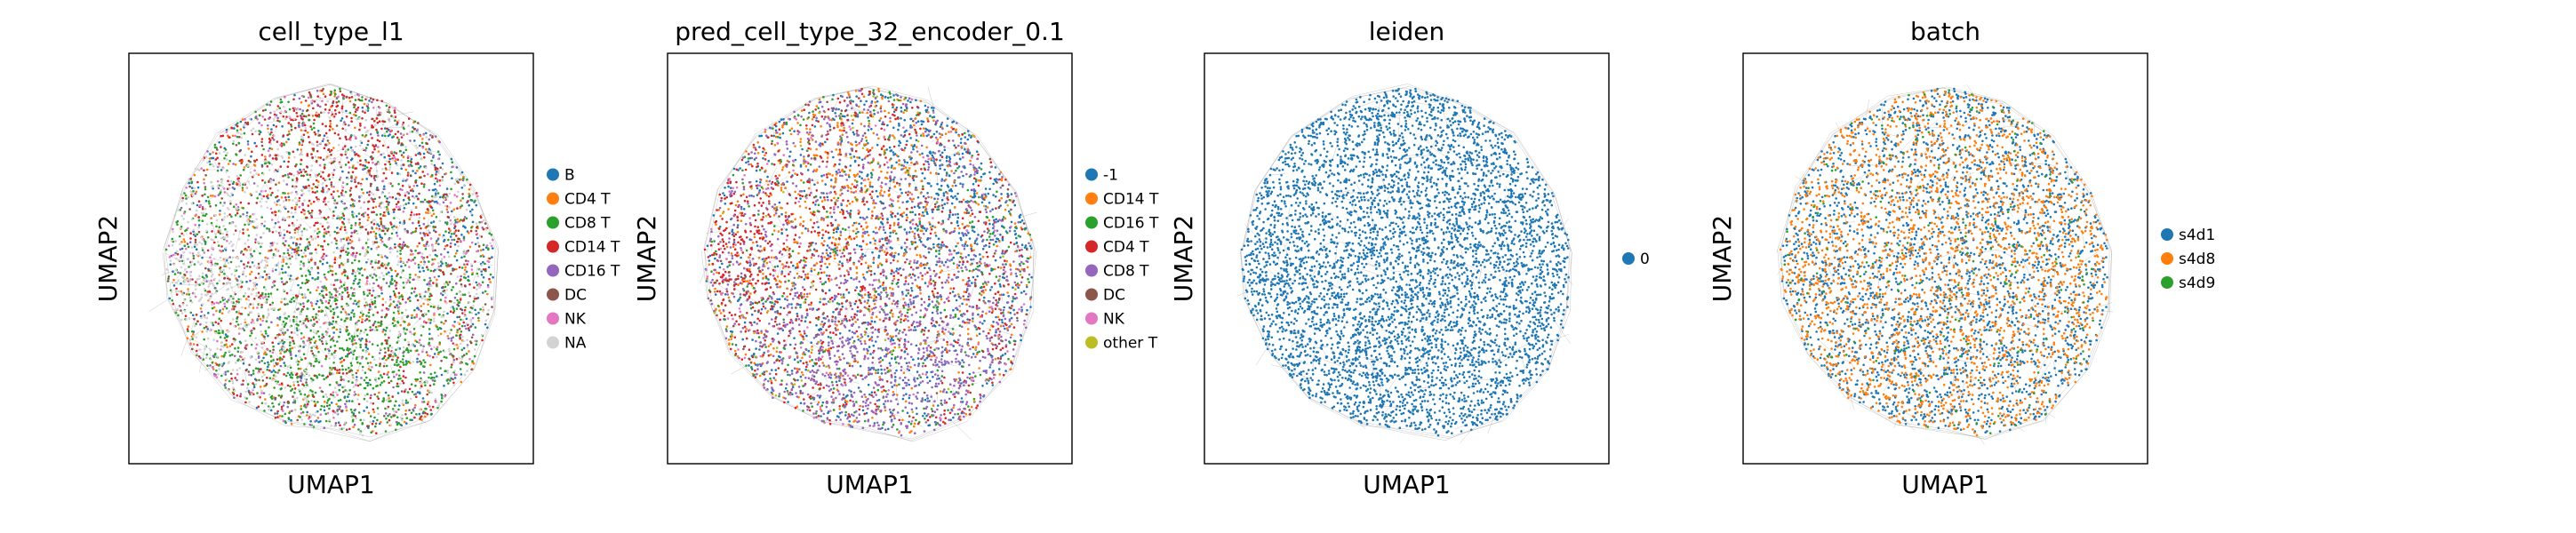 This screenshot has width=2576, height=533. Describe the element at coordinates (1945, 31) in the screenshot. I see `panel-title: batch` at that location.